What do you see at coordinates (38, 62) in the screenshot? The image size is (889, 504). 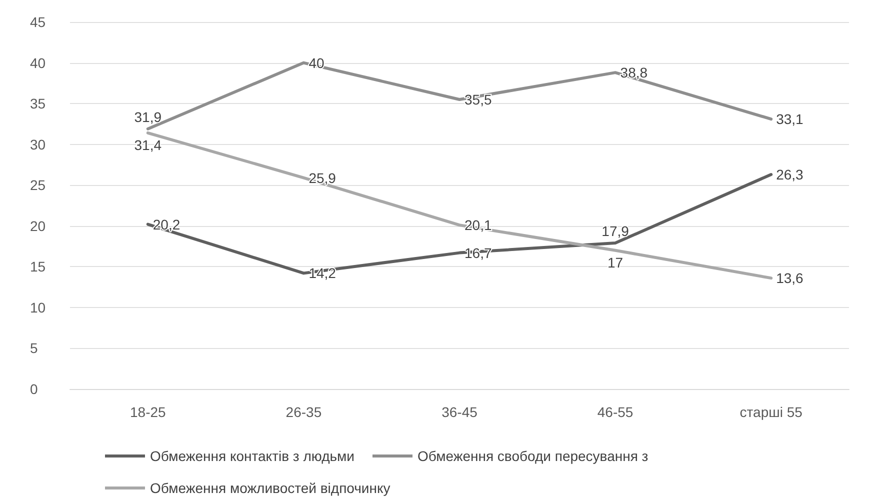 I see `y-tick-label: 40` at bounding box center [38, 62].